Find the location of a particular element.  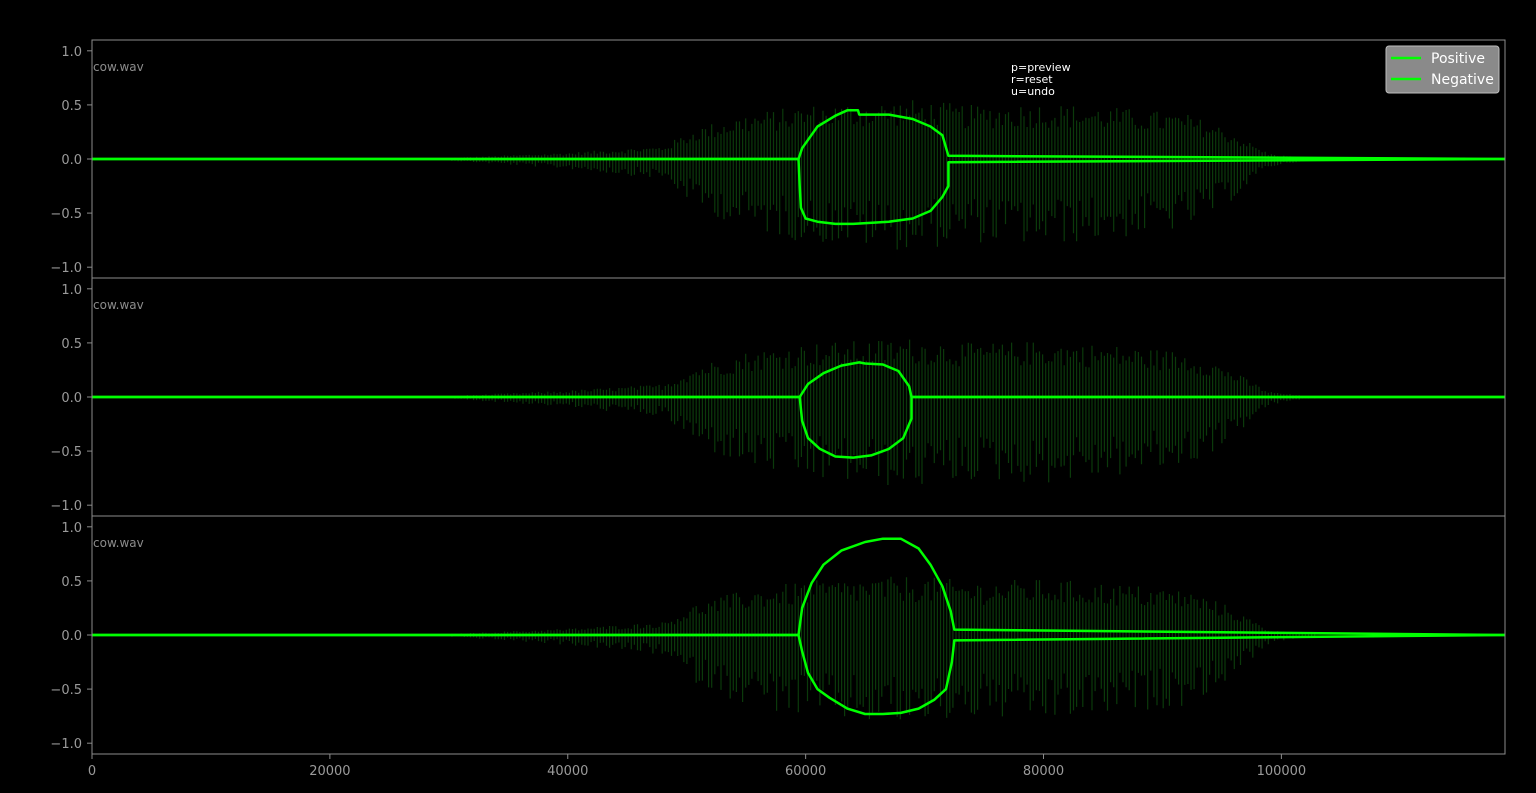

help-line-undo: u=undo is located at coordinates (1033, 91).